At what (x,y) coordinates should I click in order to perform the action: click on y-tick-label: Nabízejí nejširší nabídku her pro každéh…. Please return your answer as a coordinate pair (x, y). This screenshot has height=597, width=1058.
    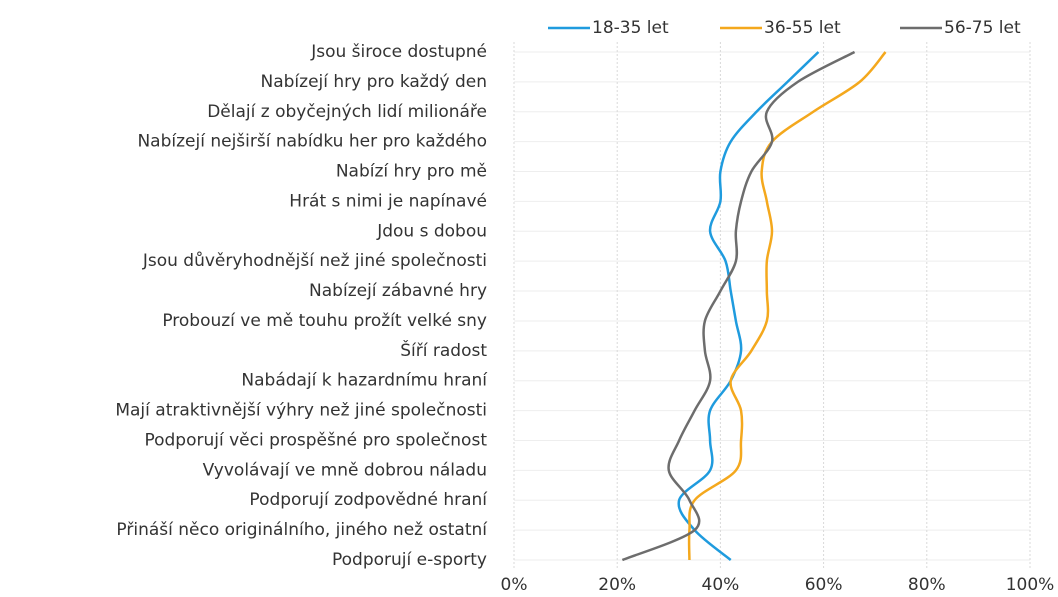
    Looking at the image, I should click on (312, 142).